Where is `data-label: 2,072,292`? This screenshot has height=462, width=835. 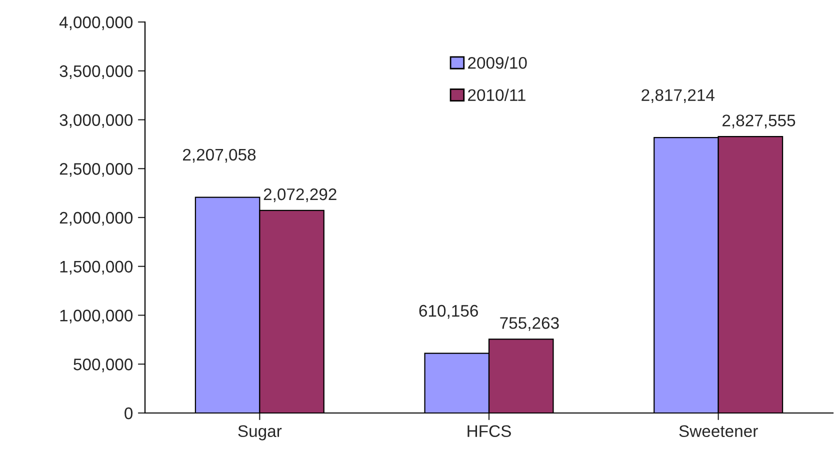
data-label: 2,072,292 is located at coordinates (300, 195).